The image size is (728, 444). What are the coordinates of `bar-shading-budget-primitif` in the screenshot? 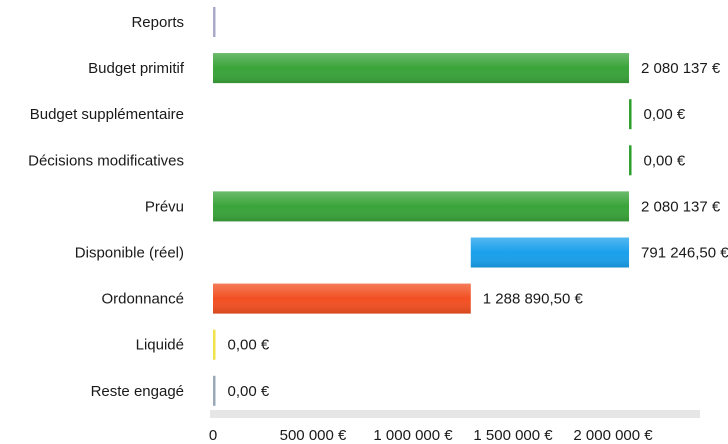 It's located at (421, 68).